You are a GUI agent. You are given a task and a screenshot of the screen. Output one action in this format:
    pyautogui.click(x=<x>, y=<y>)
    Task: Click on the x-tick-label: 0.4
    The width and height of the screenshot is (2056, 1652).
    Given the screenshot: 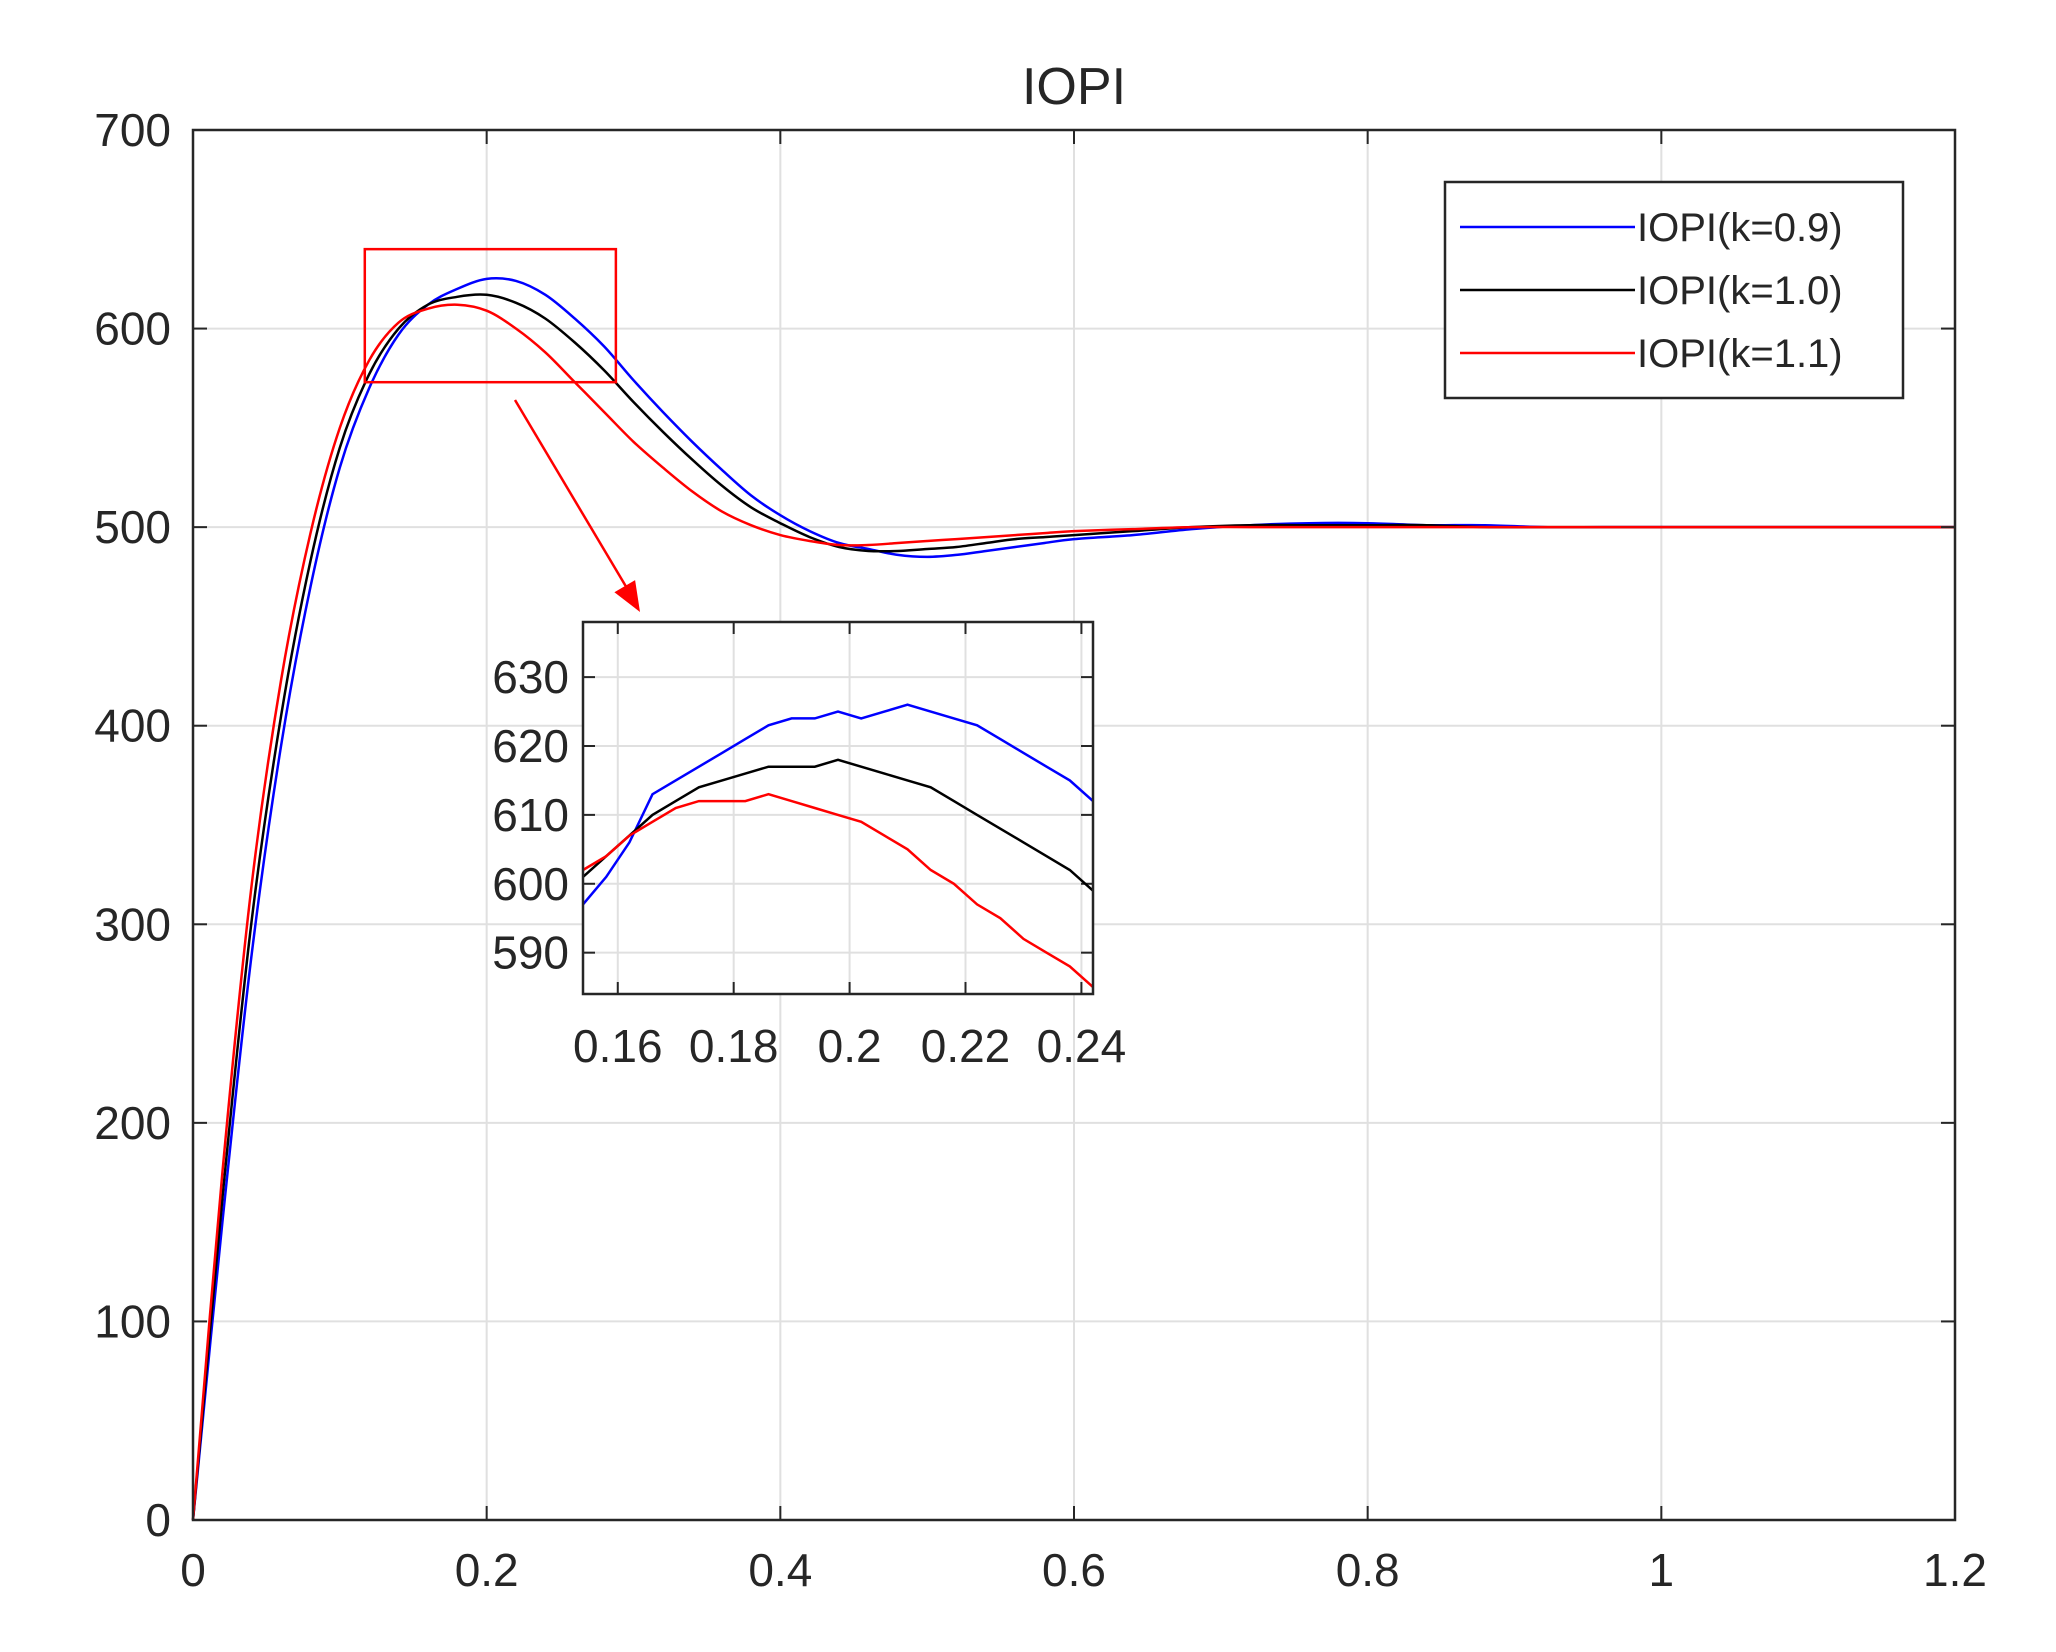 What is the action you would take?
    pyautogui.click(x=780, y=1570)
    